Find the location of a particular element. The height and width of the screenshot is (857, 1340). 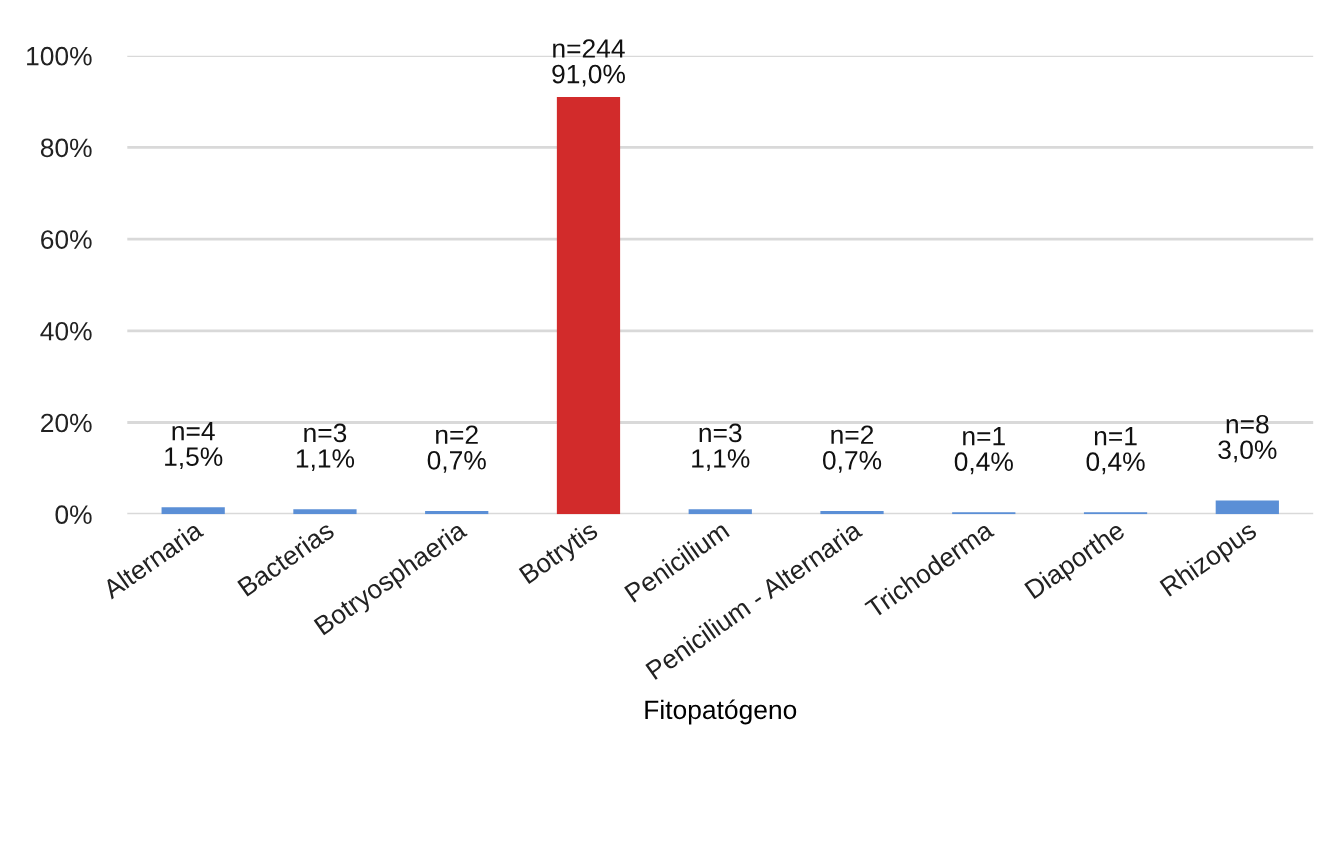

y-tick-label: 100% is located at coordinates (59, 56).